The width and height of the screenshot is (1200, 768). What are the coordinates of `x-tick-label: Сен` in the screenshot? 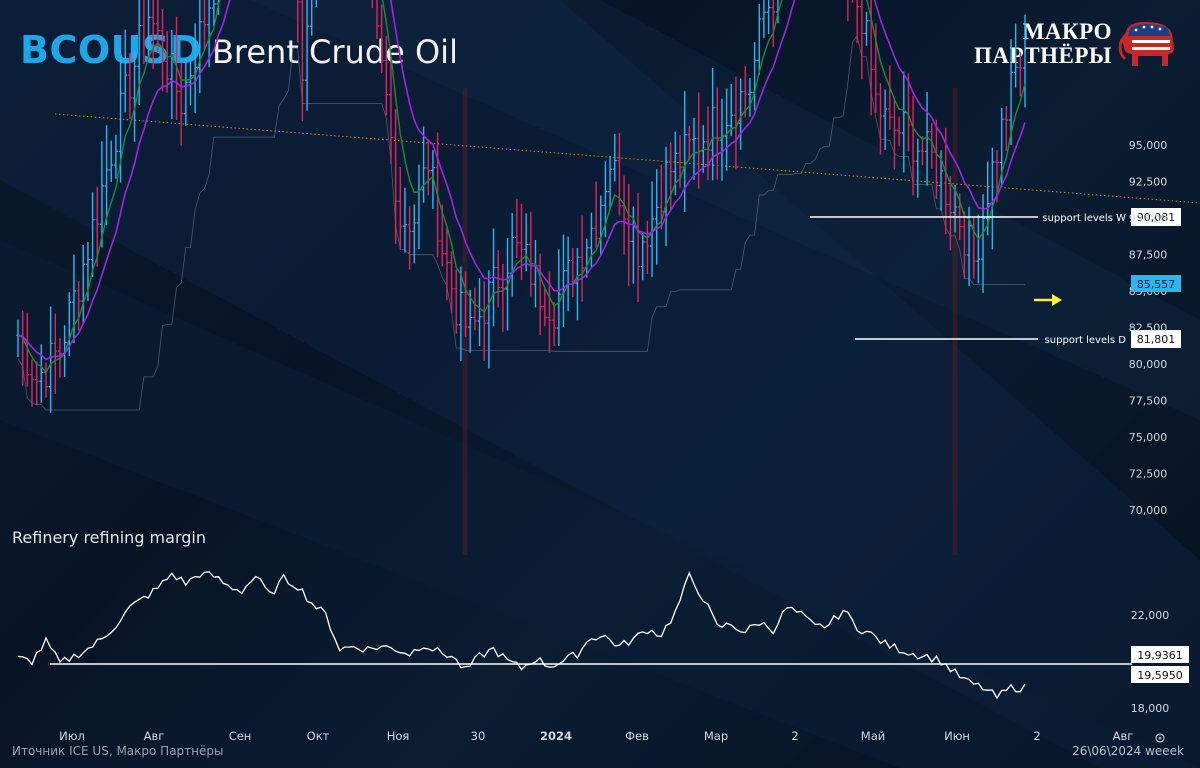 It's located at (240, 736).